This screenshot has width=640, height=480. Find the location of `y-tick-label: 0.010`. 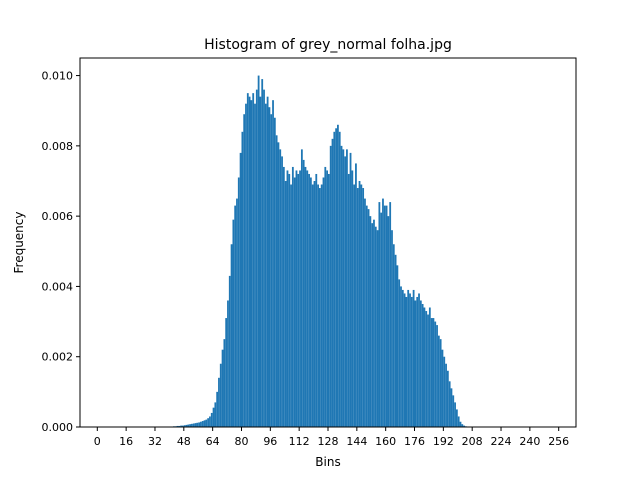

y-tick-label: 0.010 is located at coordinates (58, 76).